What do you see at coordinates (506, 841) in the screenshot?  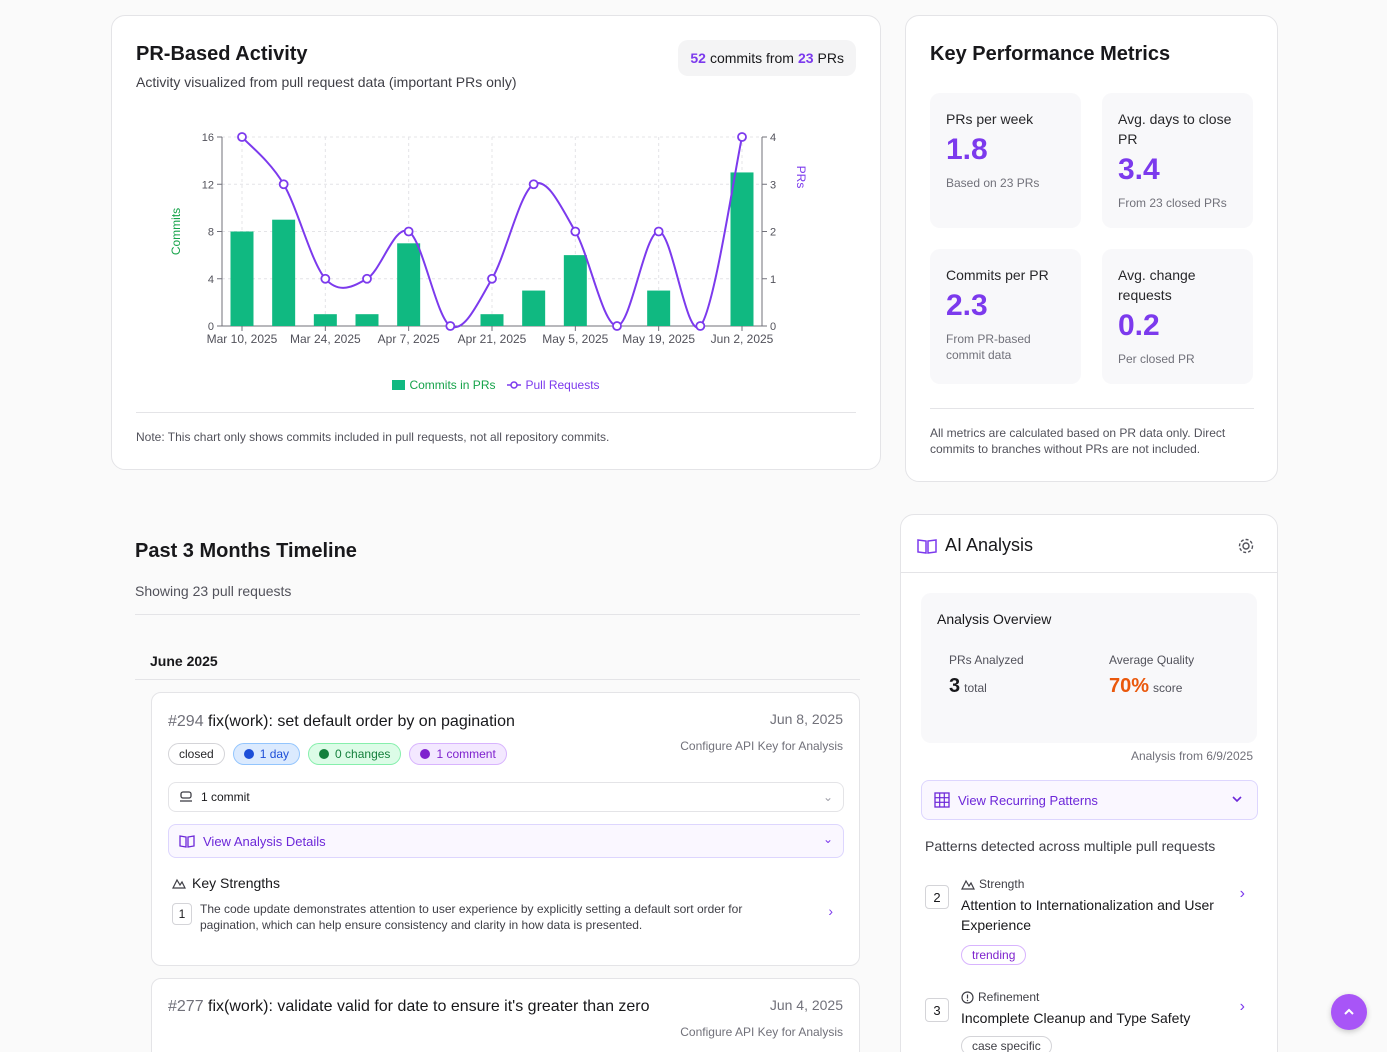 I see `view-analysis-details-button: View Analysis Details ⌄` at bounding box center [506, 841].